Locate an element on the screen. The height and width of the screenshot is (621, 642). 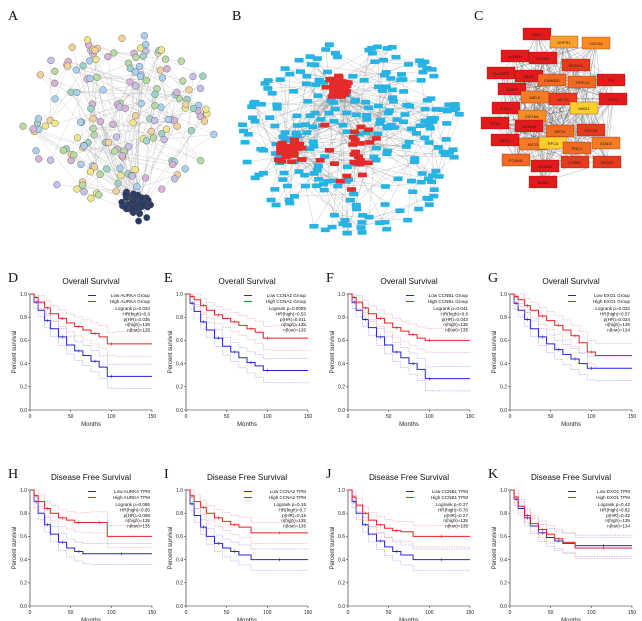
hub-gene-node: ATAD2 is located at coordinates (606, 143).